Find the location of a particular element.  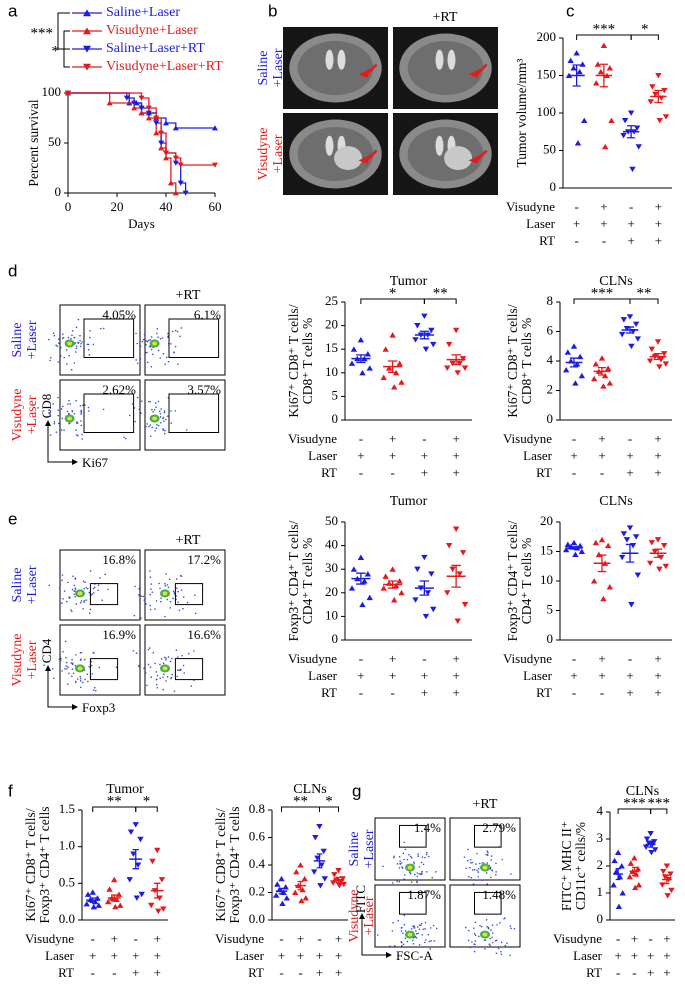

column-header: +RT is located at coordinates (188, 540).